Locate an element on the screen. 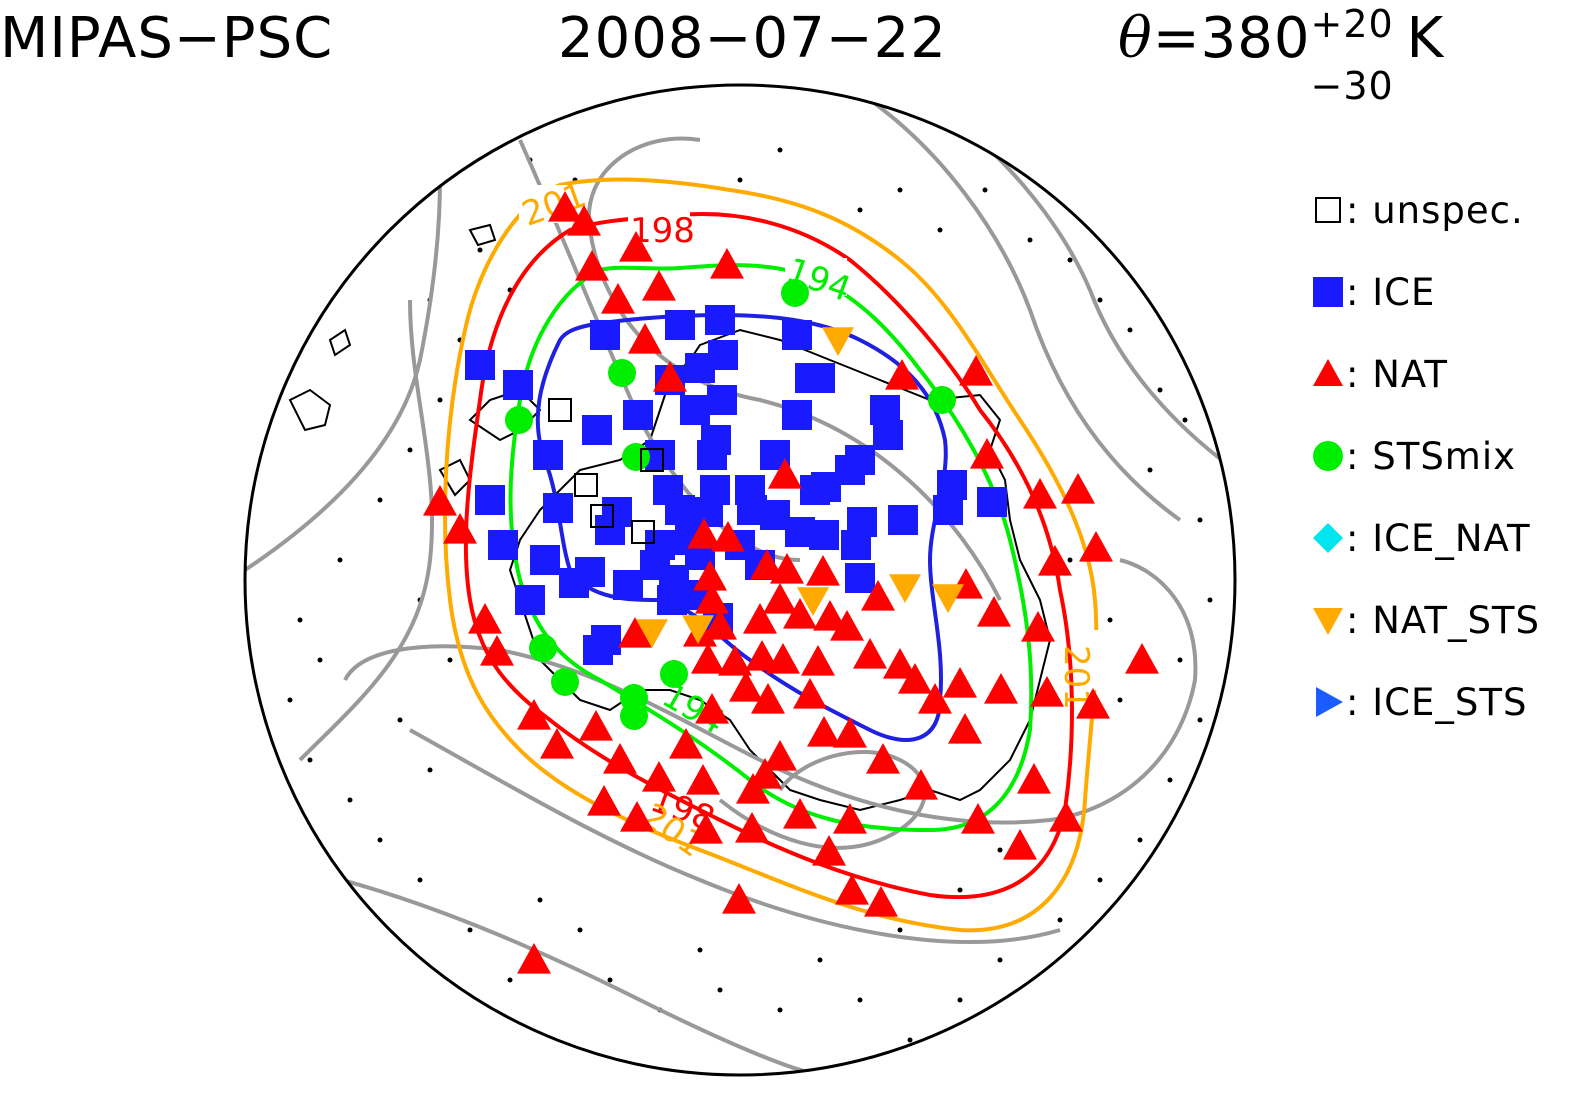  legend-label: : unspec. is located at coordinates (1435, 210).